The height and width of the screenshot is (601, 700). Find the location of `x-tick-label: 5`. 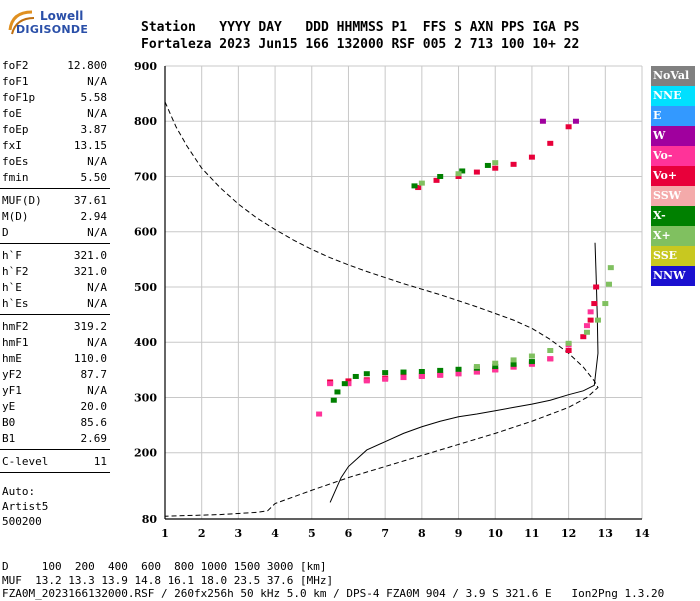

x-tick-label: 5 is located at coordinates (312, 533).